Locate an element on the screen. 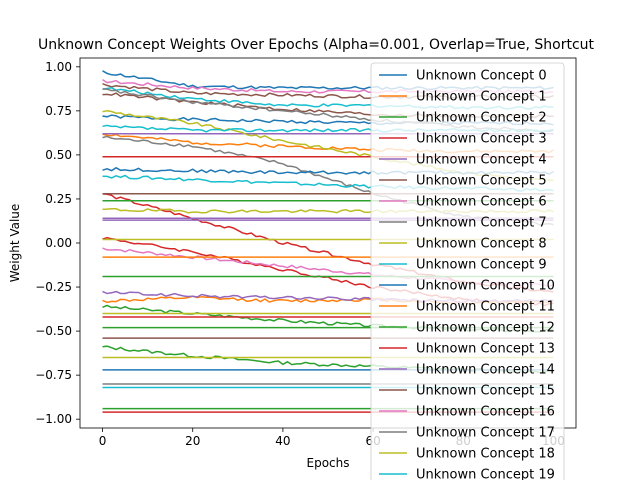 This screenshot has width=640, height=480. legend-label: Unknown Concept 7 is located at coordinates (481, 223).